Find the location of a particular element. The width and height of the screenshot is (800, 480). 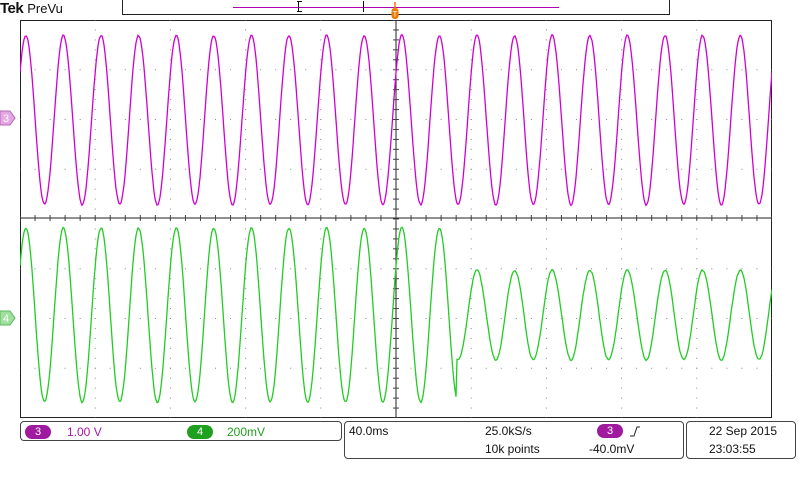

ch4-ground-marker: 4 is located at coordinates (8, 318).